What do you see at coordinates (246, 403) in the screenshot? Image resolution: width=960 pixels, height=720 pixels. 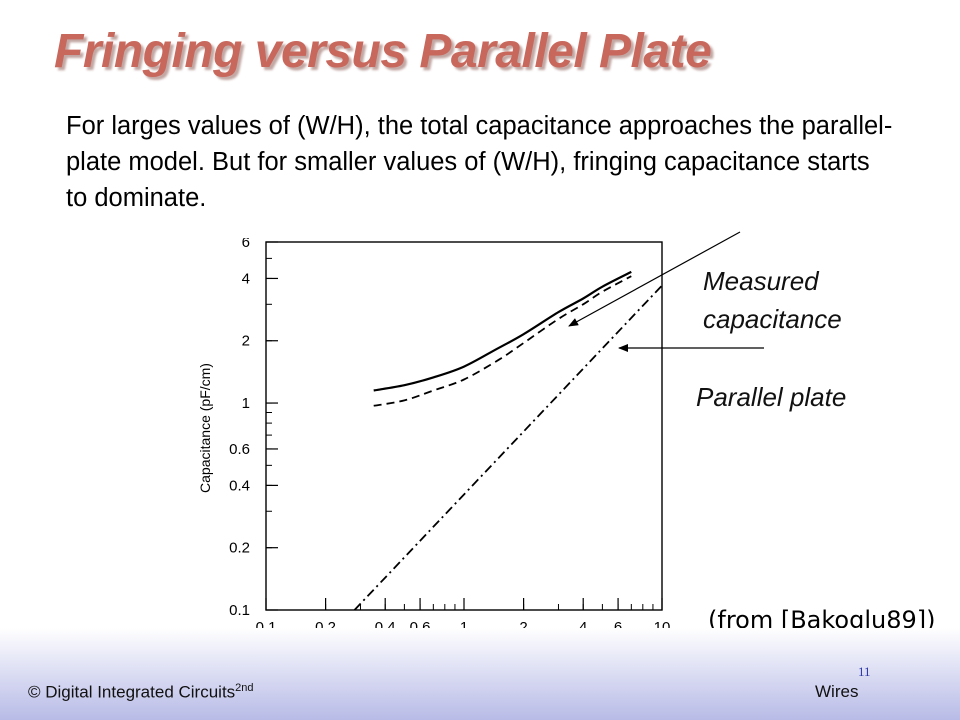 I see `y-tick-label: 1` at bounding box center [246, 403].